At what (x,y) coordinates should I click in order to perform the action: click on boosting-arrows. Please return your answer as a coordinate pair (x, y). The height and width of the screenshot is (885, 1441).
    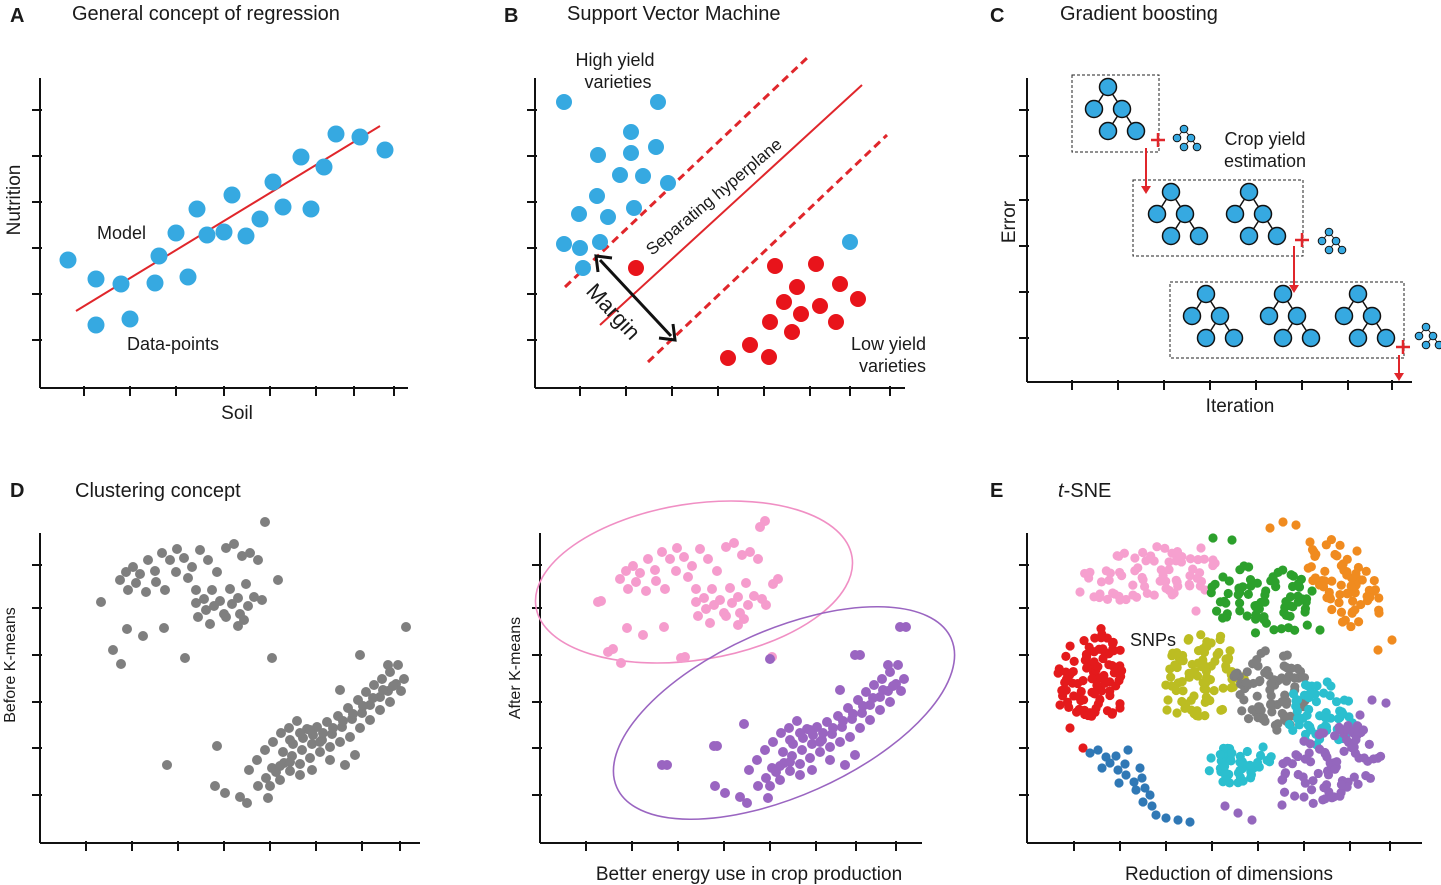
    Looking at the image, I should click on (1275, 257).